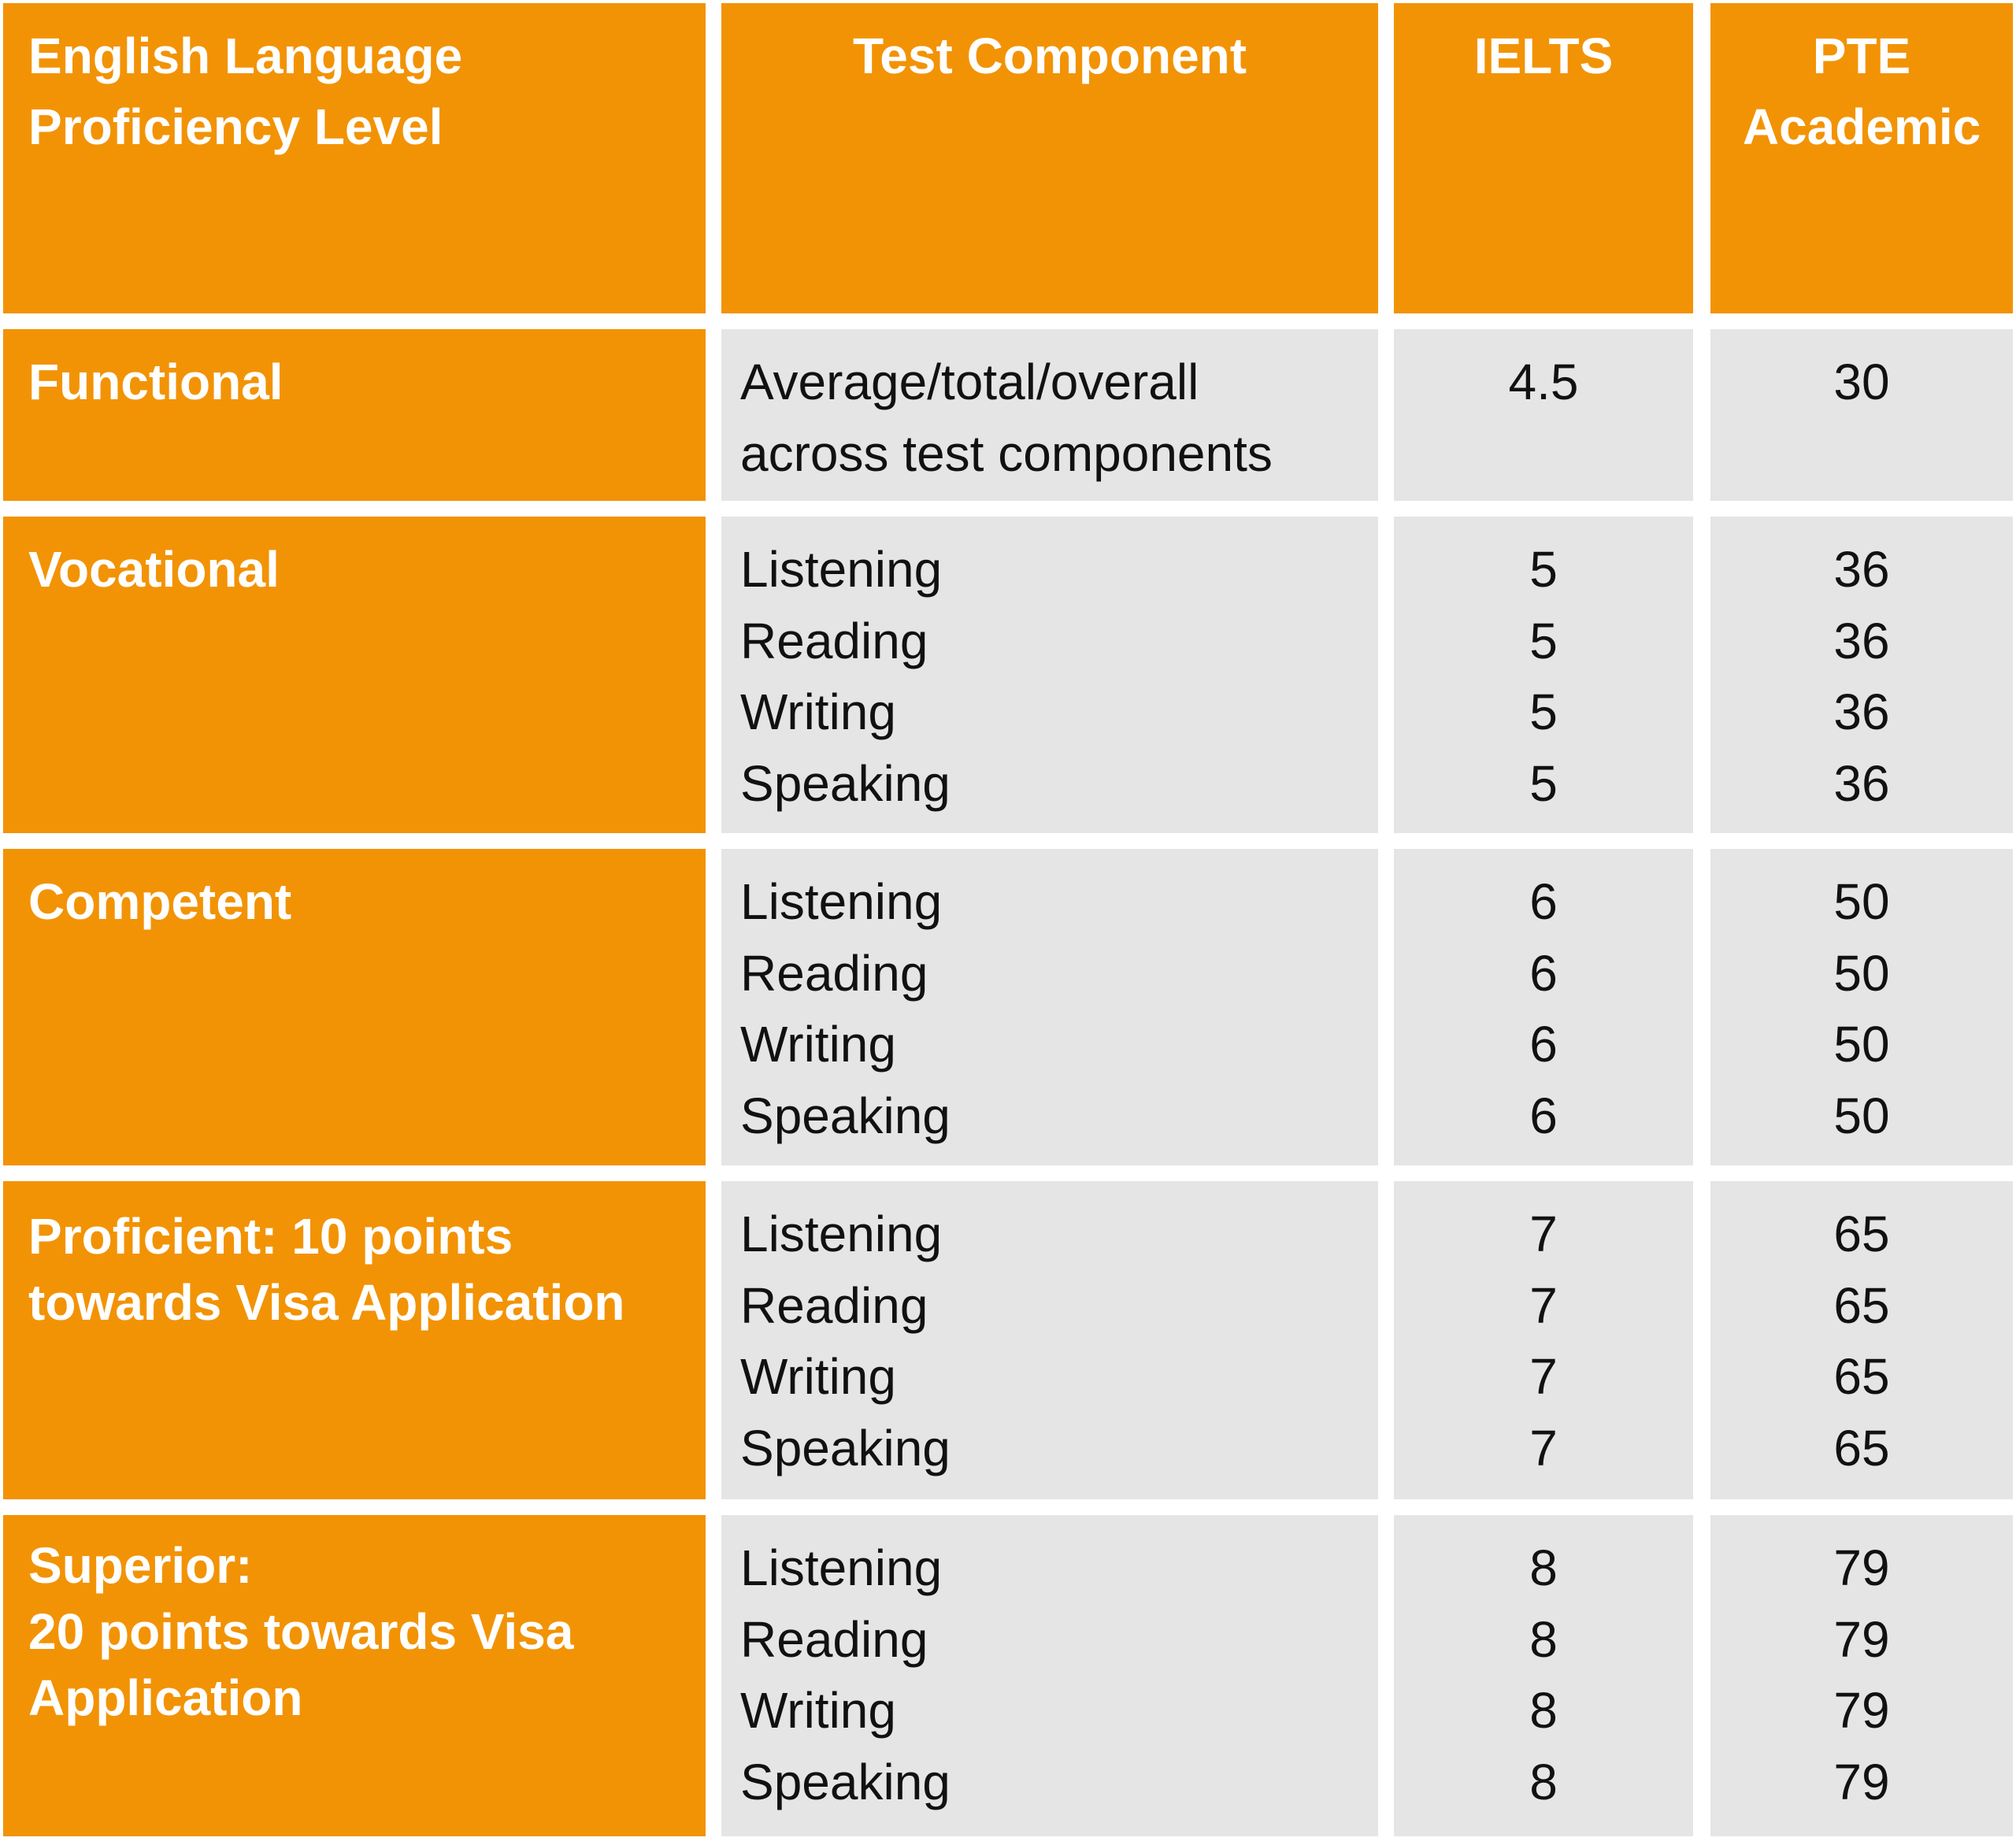  I want to click on ielts-cell: 8 8 8 8, so click(1543, 1676).